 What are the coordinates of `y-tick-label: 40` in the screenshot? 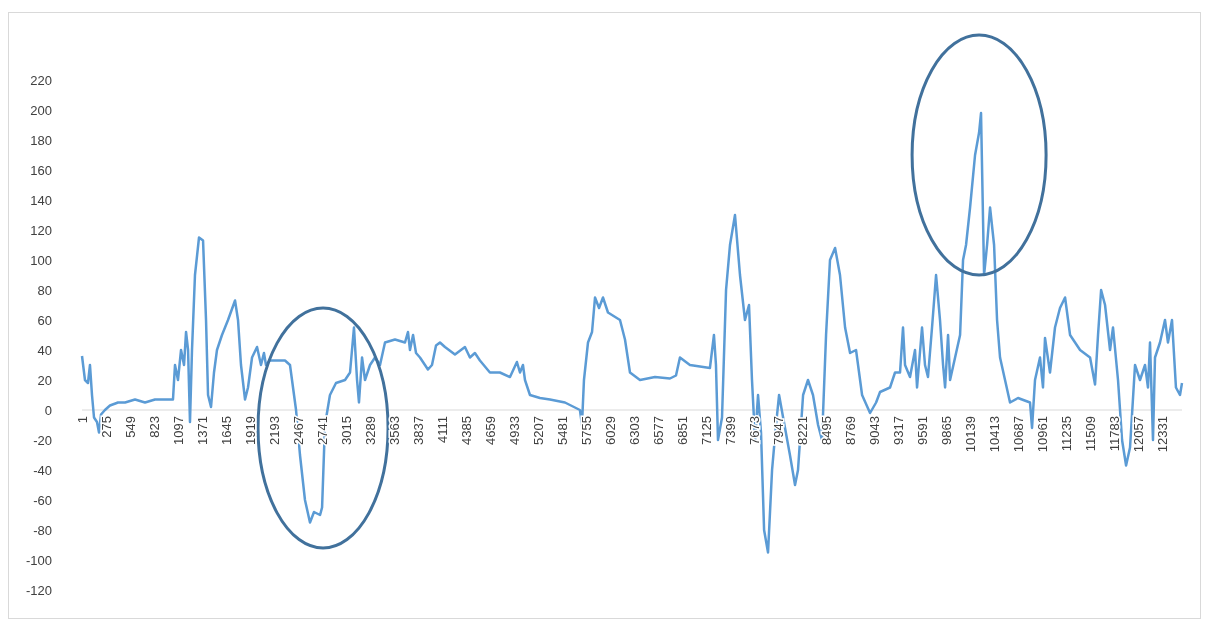 It's located at (44, 350).